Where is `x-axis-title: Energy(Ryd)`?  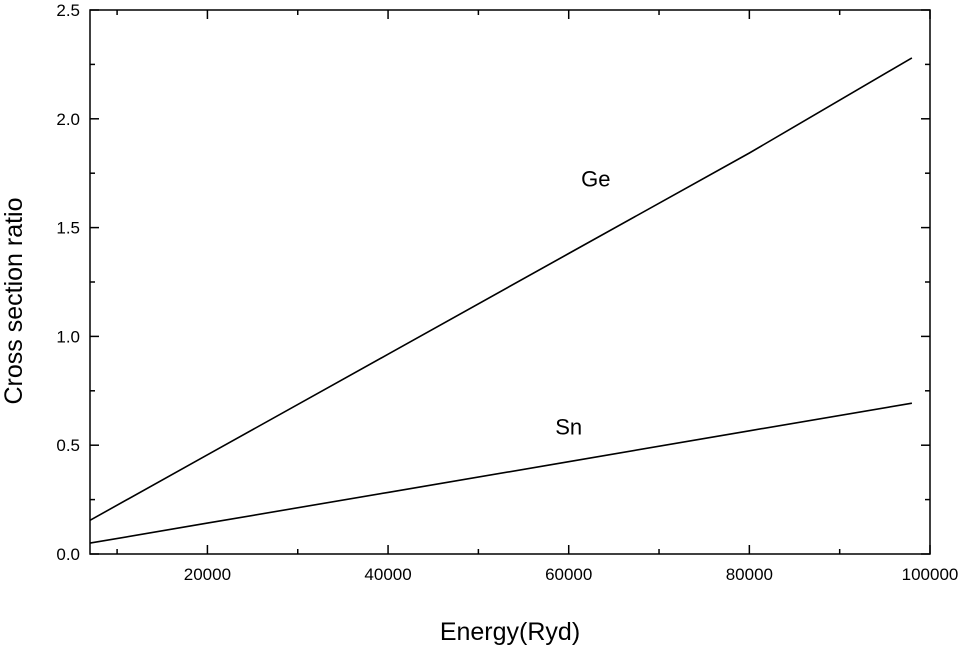
x-axis-title: Energy(Ryd) is located at coordinates (510, 631).